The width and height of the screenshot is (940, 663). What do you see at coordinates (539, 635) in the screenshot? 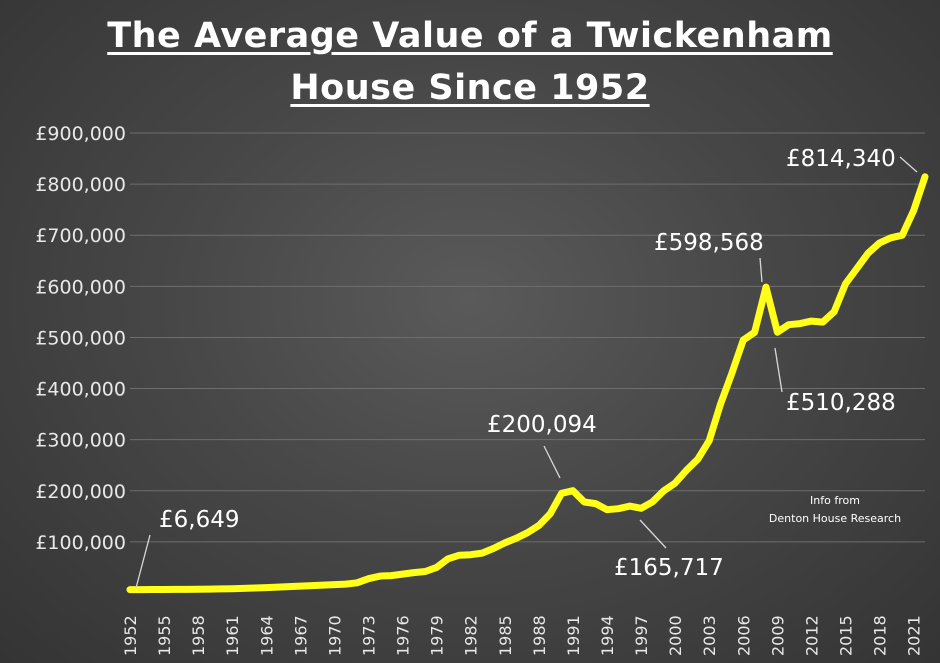
I see `x-tick-label-12: 1988` at bounding box center [539, 635].